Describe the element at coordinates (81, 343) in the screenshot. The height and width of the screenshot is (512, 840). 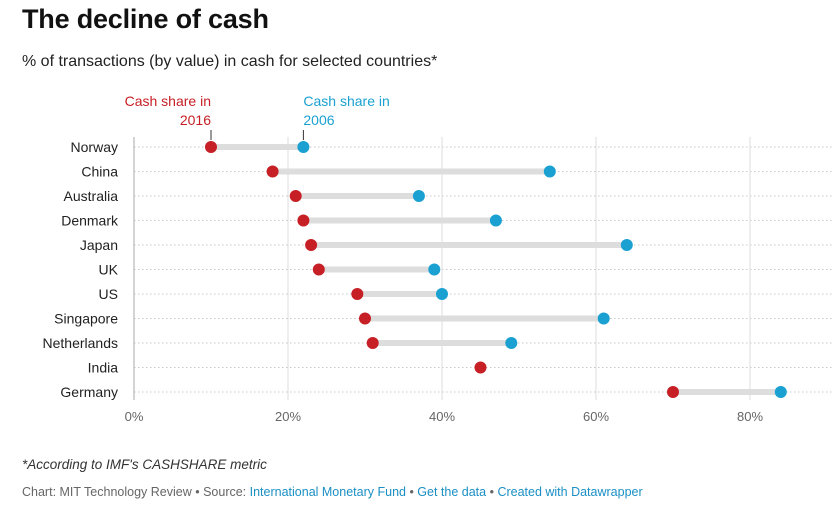
I see `category-label: Netherlands` at that location.